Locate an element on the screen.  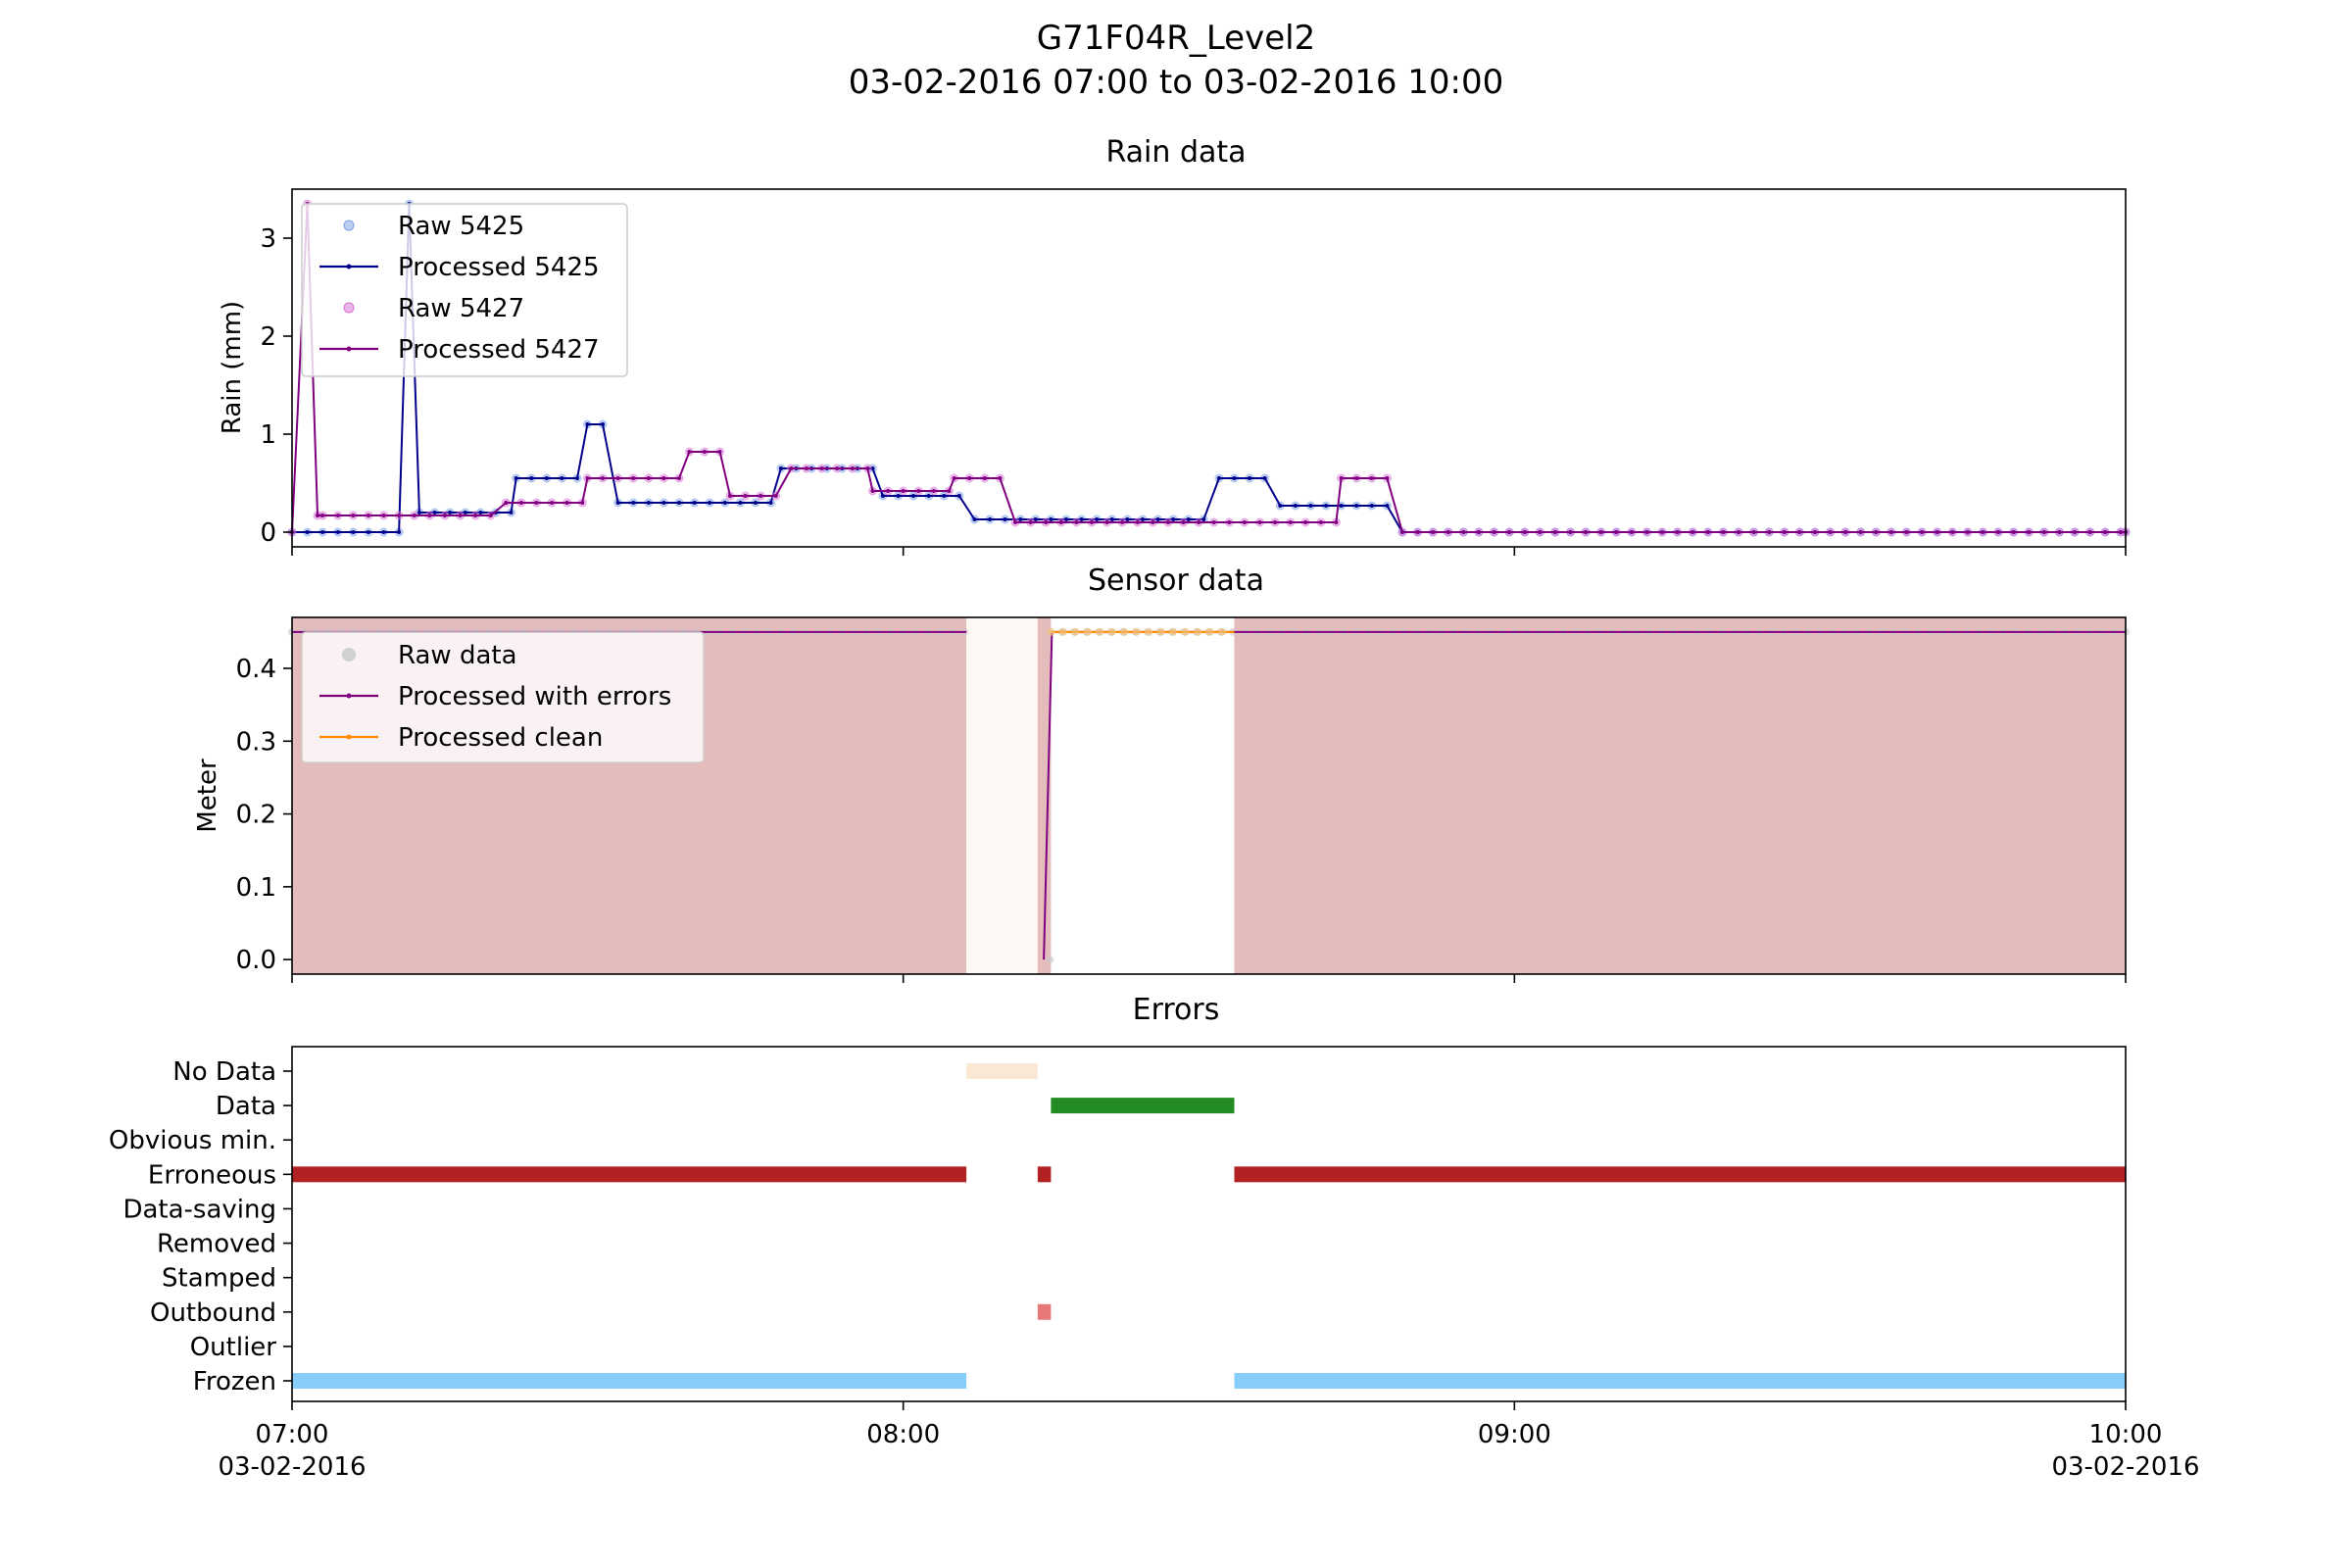
y-tick-label: 3 is located at coordinates (268, 239).